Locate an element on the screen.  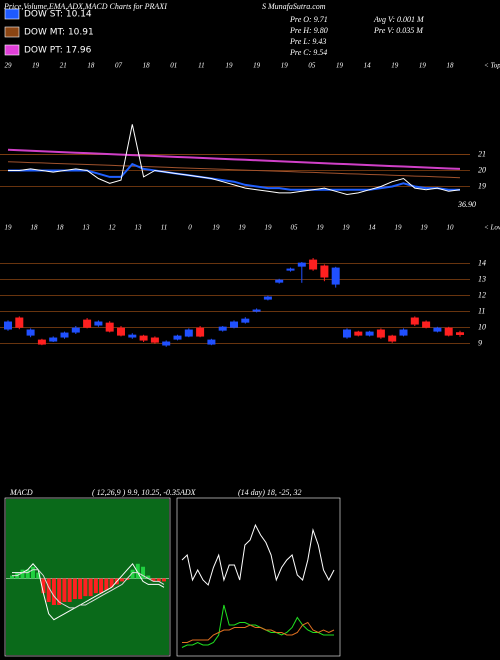
stat: Pre H: 9.80 is located at coordinates (308, 30).